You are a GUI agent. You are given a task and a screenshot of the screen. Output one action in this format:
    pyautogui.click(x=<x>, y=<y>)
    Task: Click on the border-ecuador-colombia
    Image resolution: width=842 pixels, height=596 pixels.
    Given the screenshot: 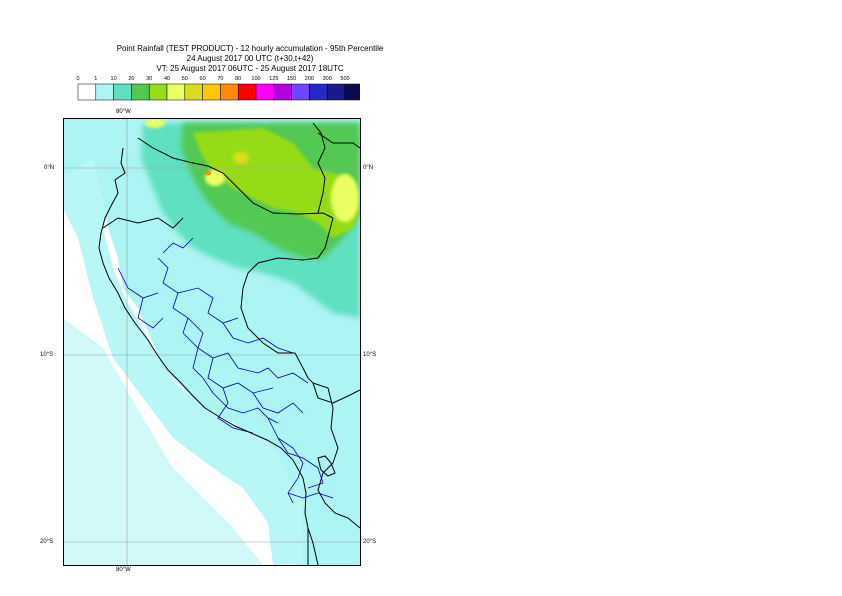 What is the action you would take?
    pyautogui.click(x=235, y=178)
    